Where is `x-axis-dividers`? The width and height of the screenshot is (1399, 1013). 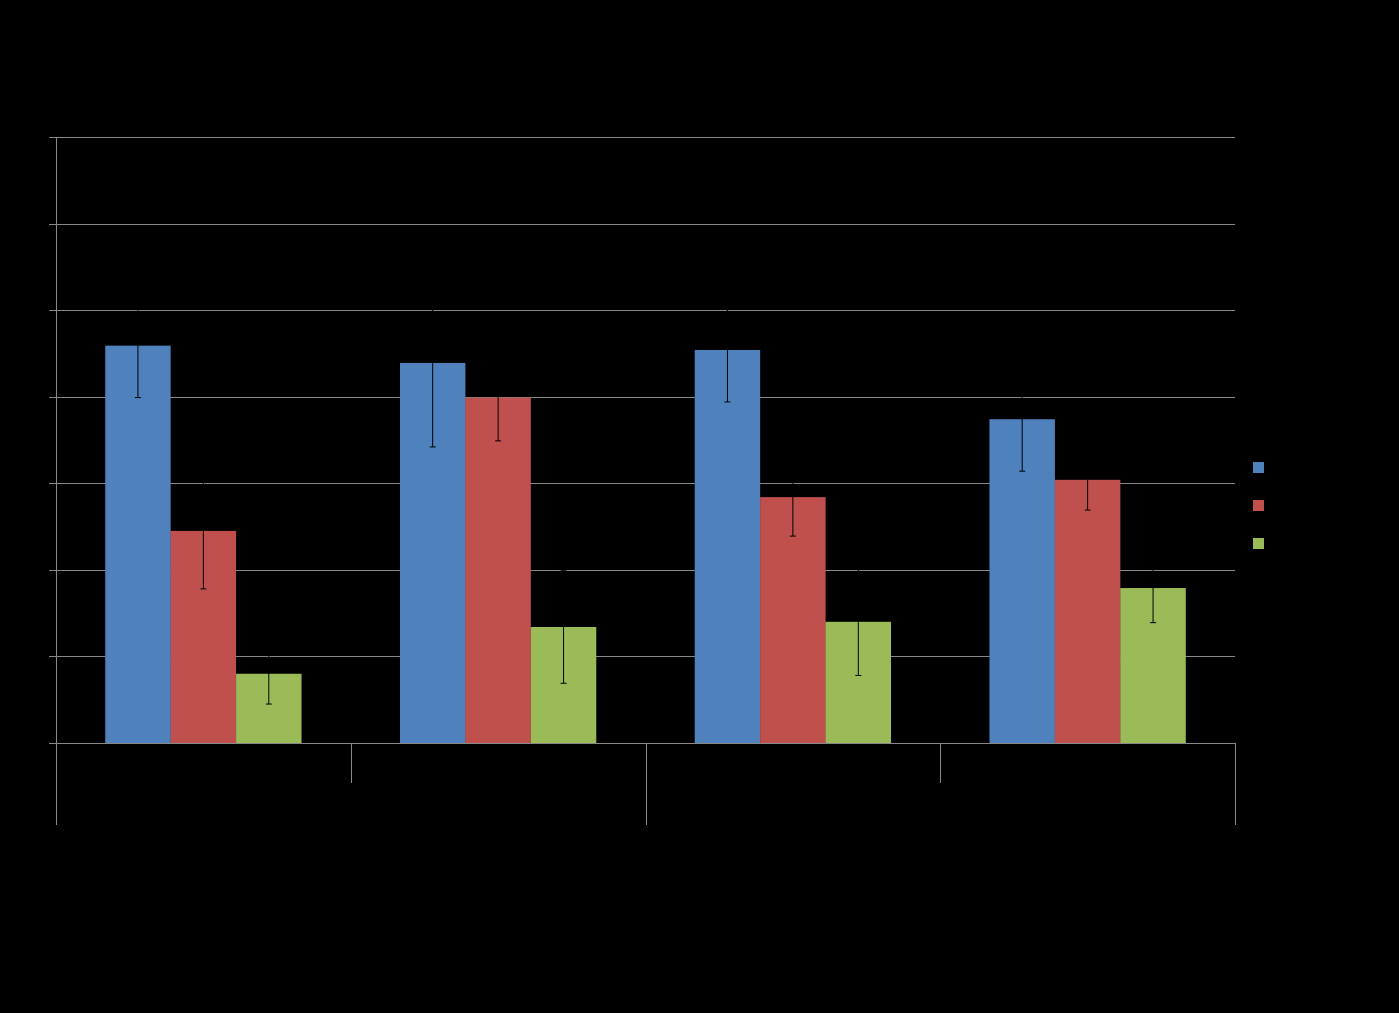
x-axis-dividers is located at coordinates (646, 784).